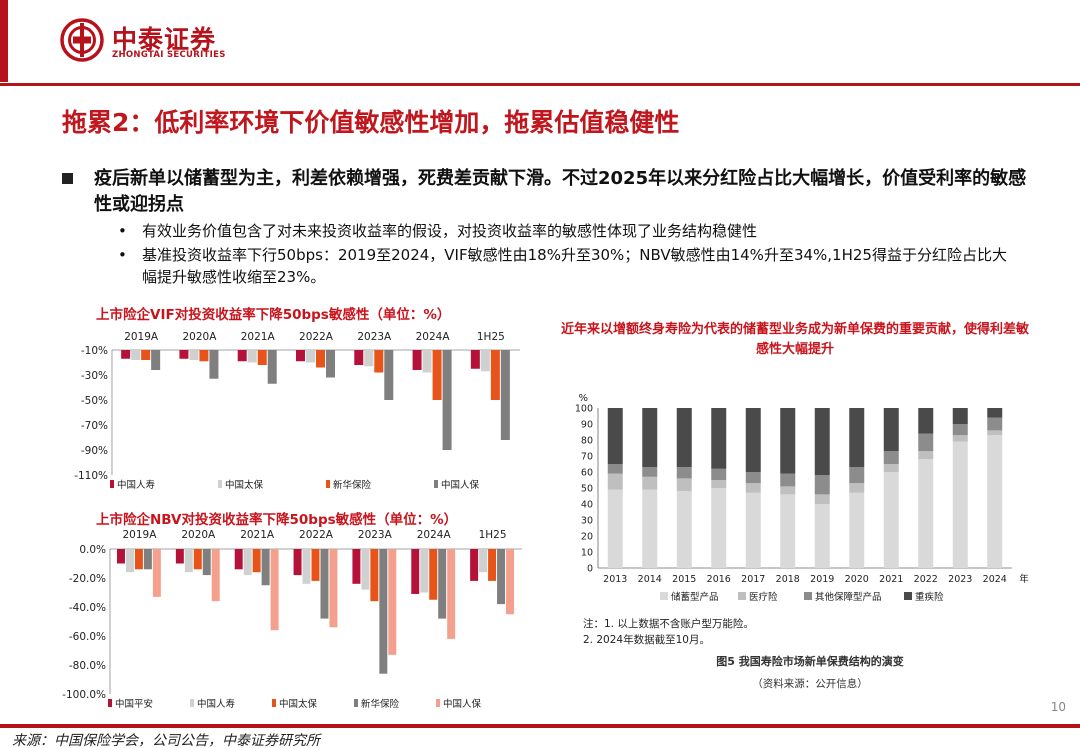 The image size is (1080, 748). What do you see at coordinates (258, 337) in the screenshot?
I see `category-label: 2021A` at bounding box center [258, 337].